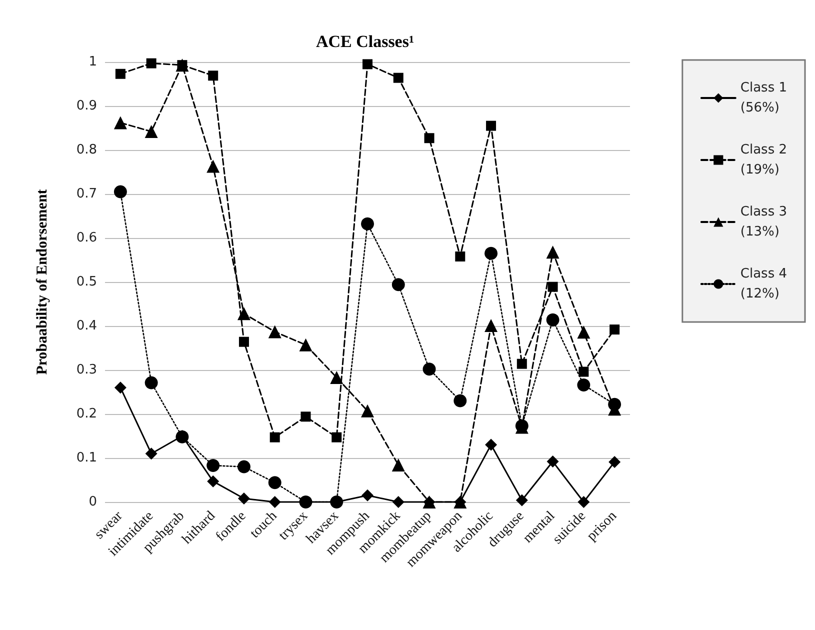 This screenshot has width=815, height=630. I want to click on legend-label: Class 1 (56%), so click(764, 98).